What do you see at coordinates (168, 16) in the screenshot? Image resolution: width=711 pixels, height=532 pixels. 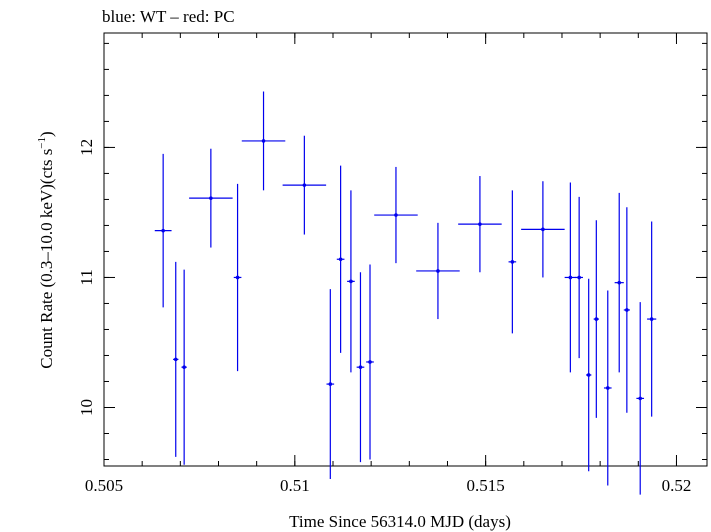 I see `chart-title: blue: WT – red: PC` at bounding box center [168, 16].